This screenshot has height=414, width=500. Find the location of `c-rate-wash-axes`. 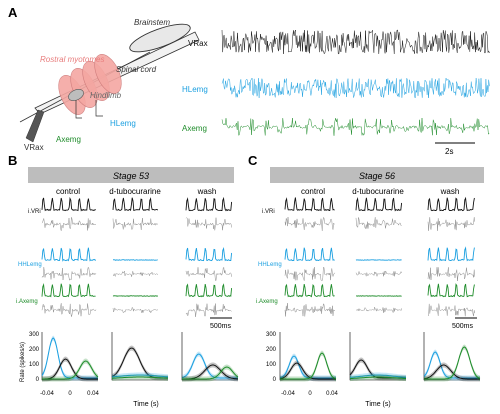

c-rate-wash-axes is located at coordinates (451, 356).